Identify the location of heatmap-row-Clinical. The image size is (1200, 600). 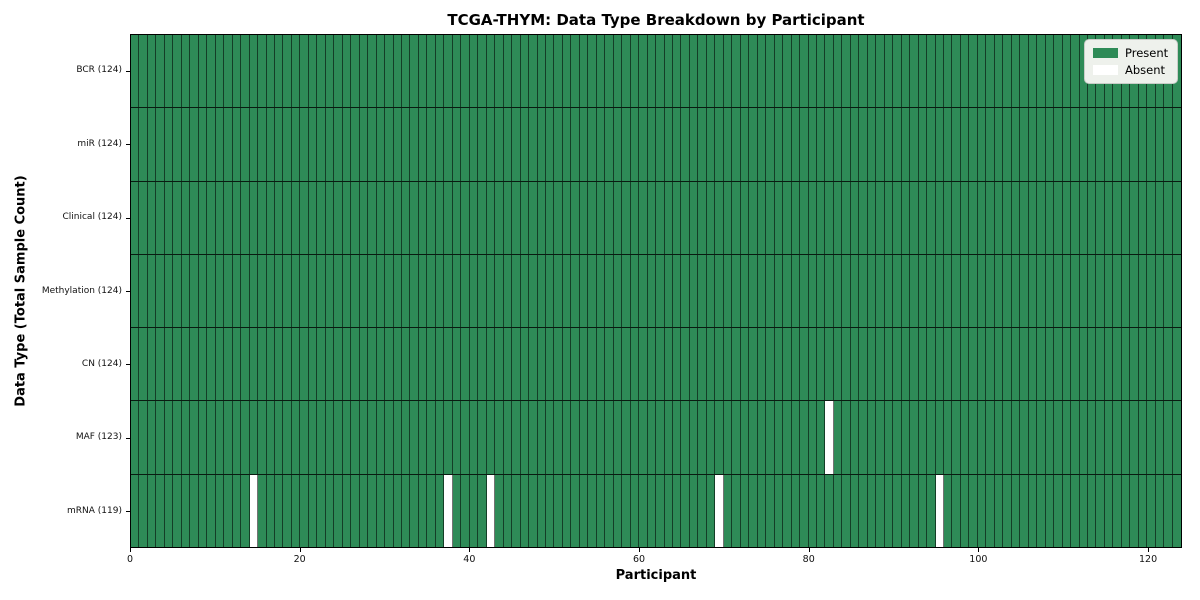
(656, 218).